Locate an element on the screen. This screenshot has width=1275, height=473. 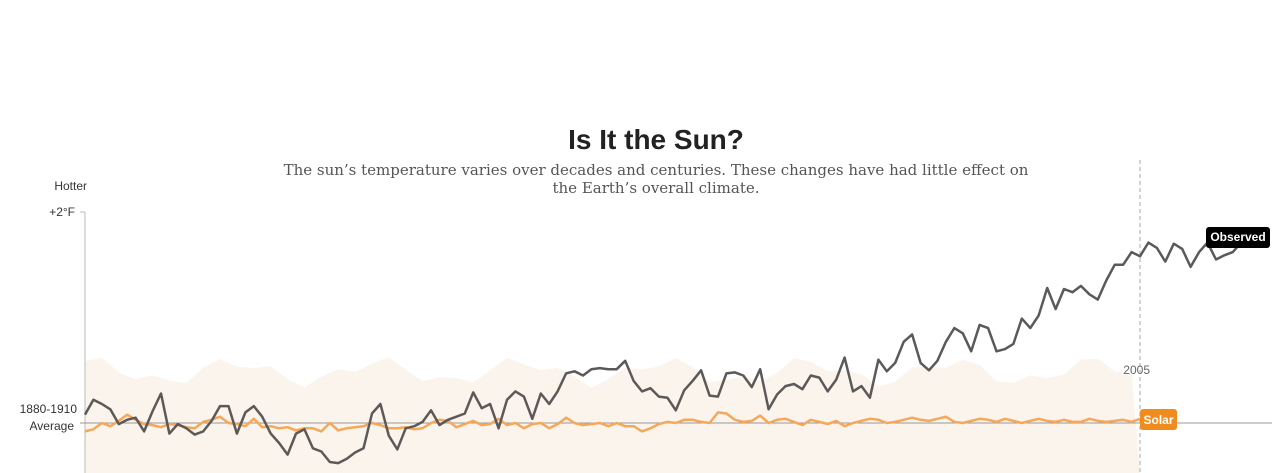
solar-series-line is located at coordinates (612, 422).